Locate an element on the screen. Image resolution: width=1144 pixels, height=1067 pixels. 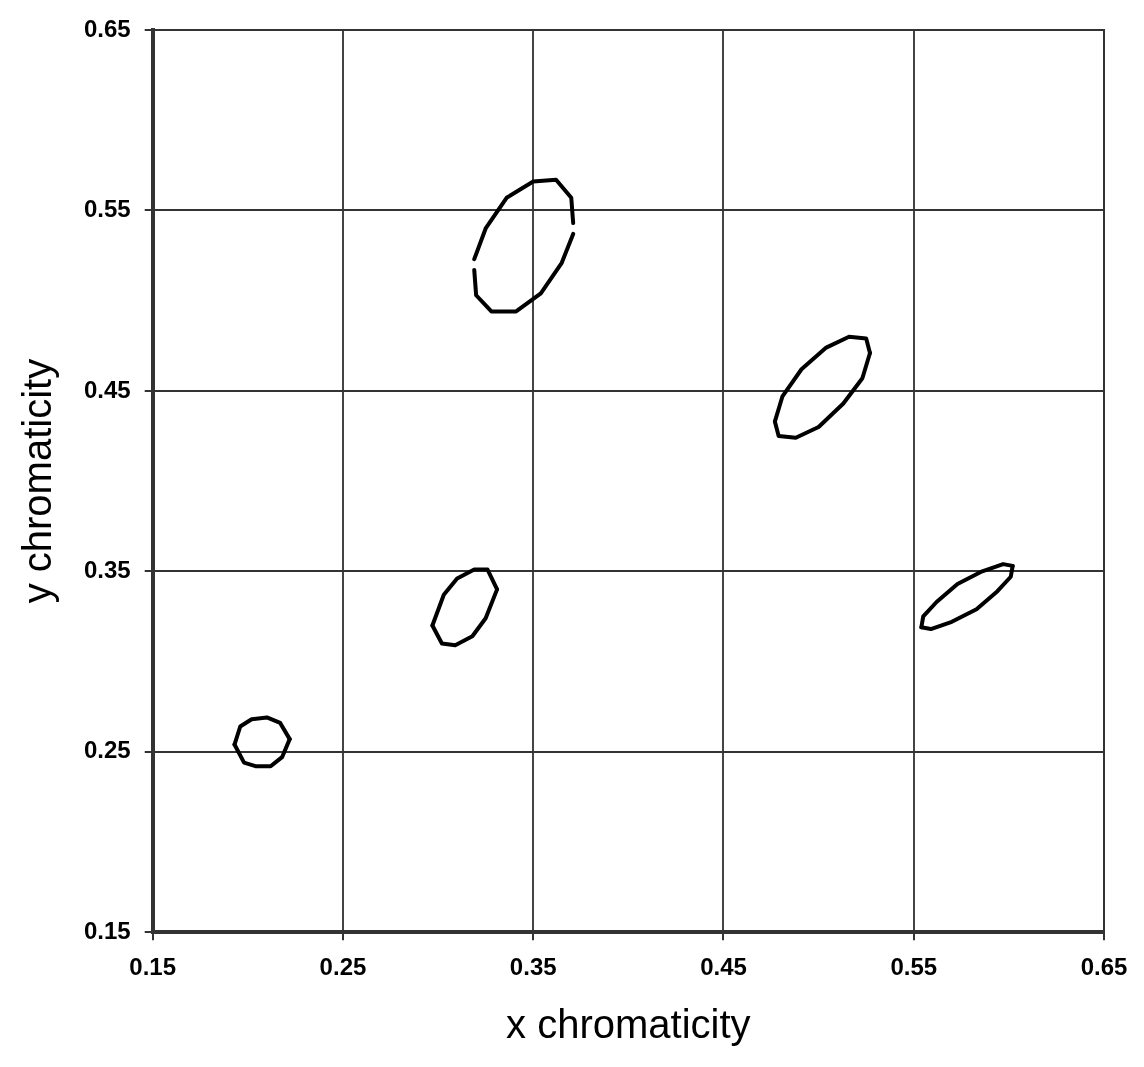
x-tick-label: 0.45 is located at coordinates (723, 967).